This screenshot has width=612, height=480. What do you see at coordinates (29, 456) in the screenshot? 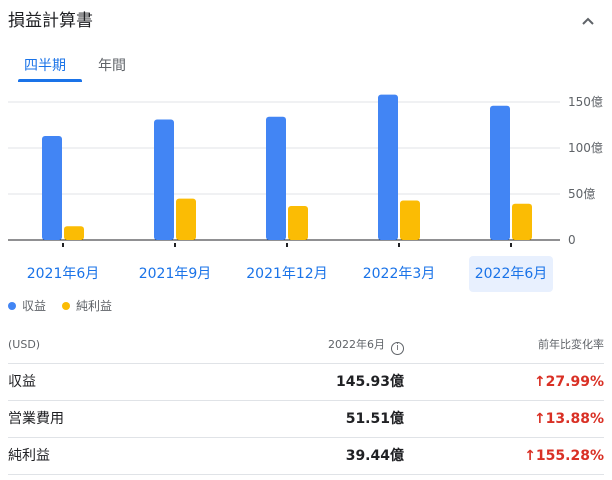
I see `row-label: 純利益` at bounding box center [29, 456].